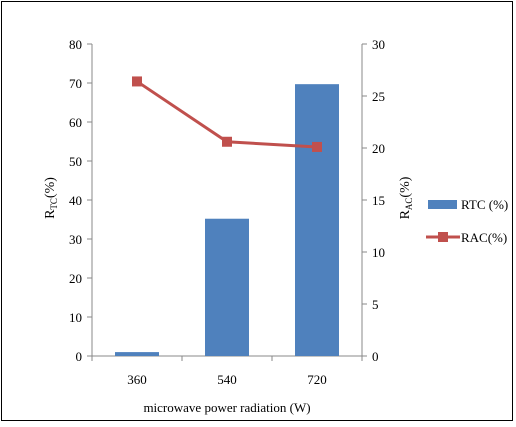  I want to click on line-series, so click(227, 114).